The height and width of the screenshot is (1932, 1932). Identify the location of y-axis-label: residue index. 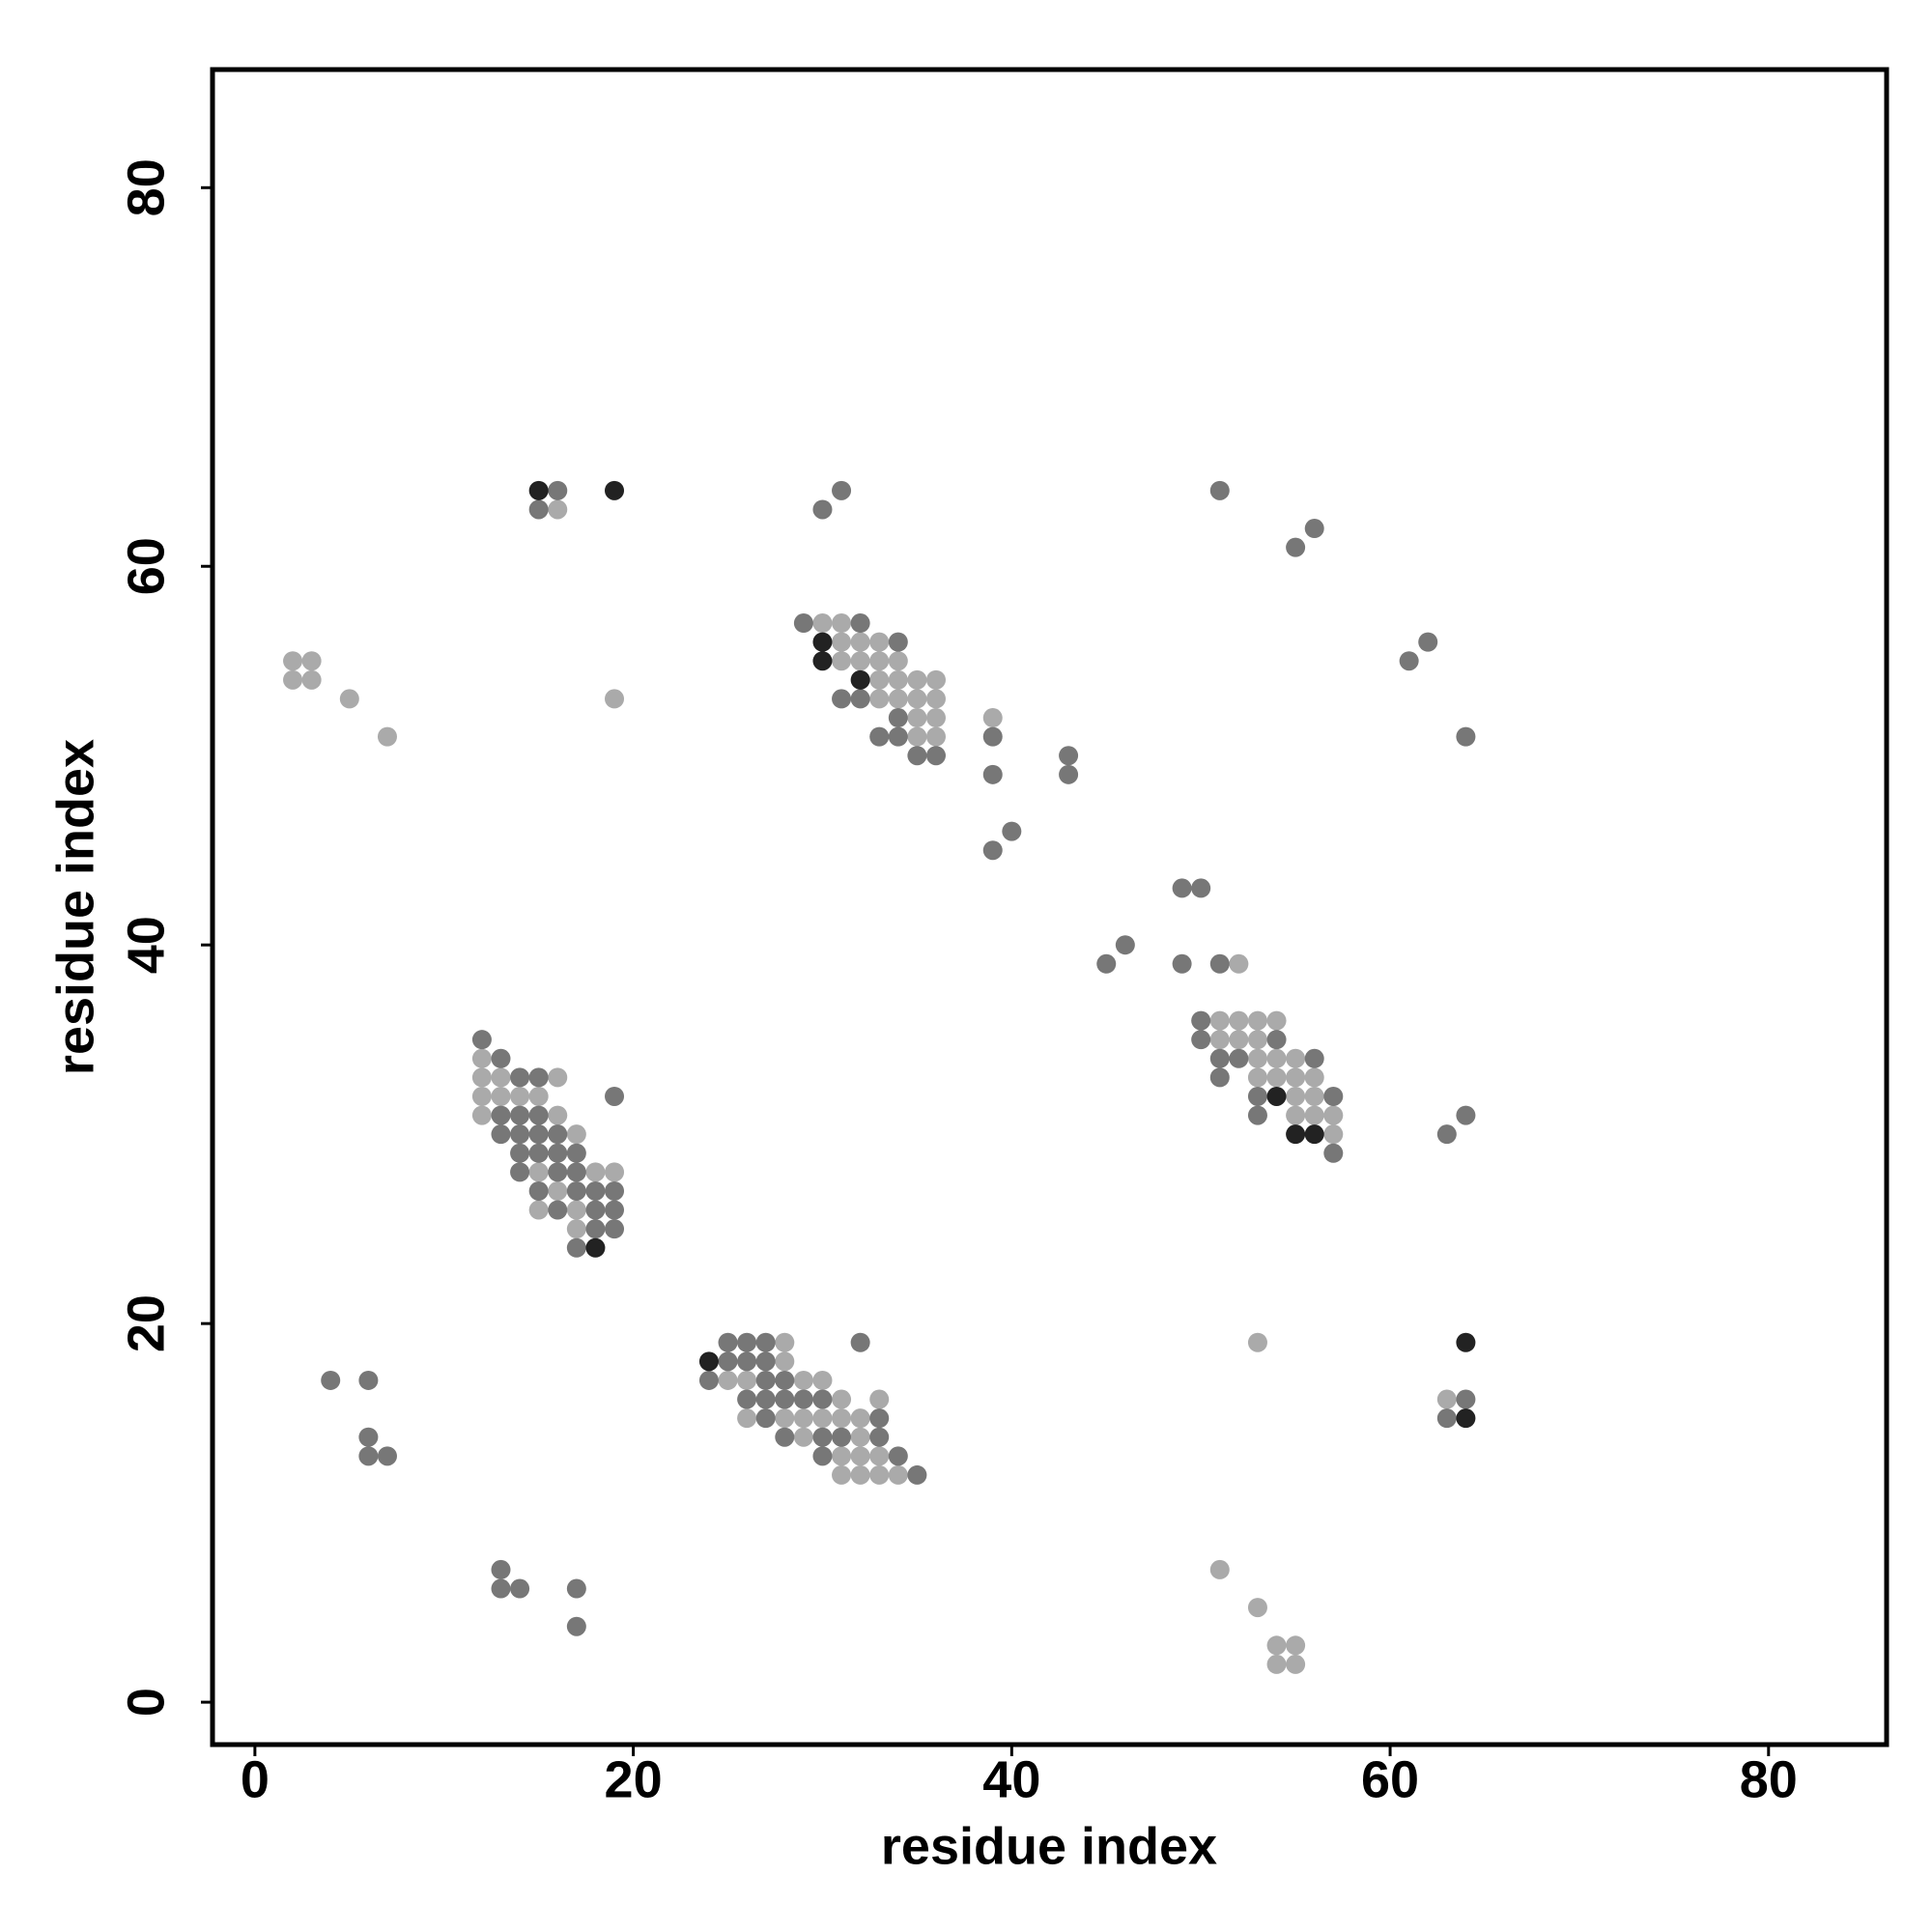
(75, 907).